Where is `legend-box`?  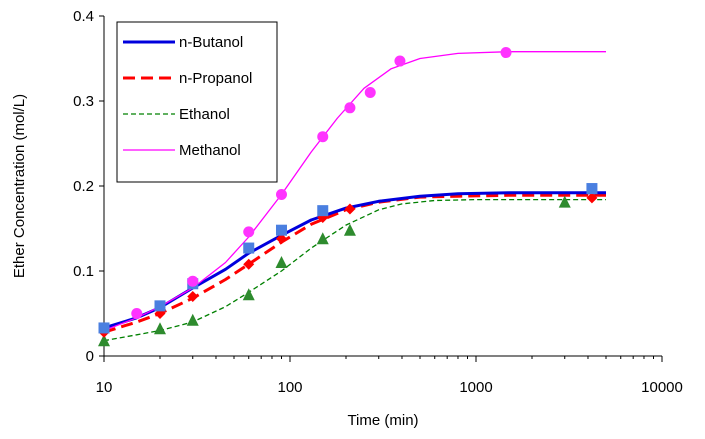
legend-box is located at coordinates (197, 102).